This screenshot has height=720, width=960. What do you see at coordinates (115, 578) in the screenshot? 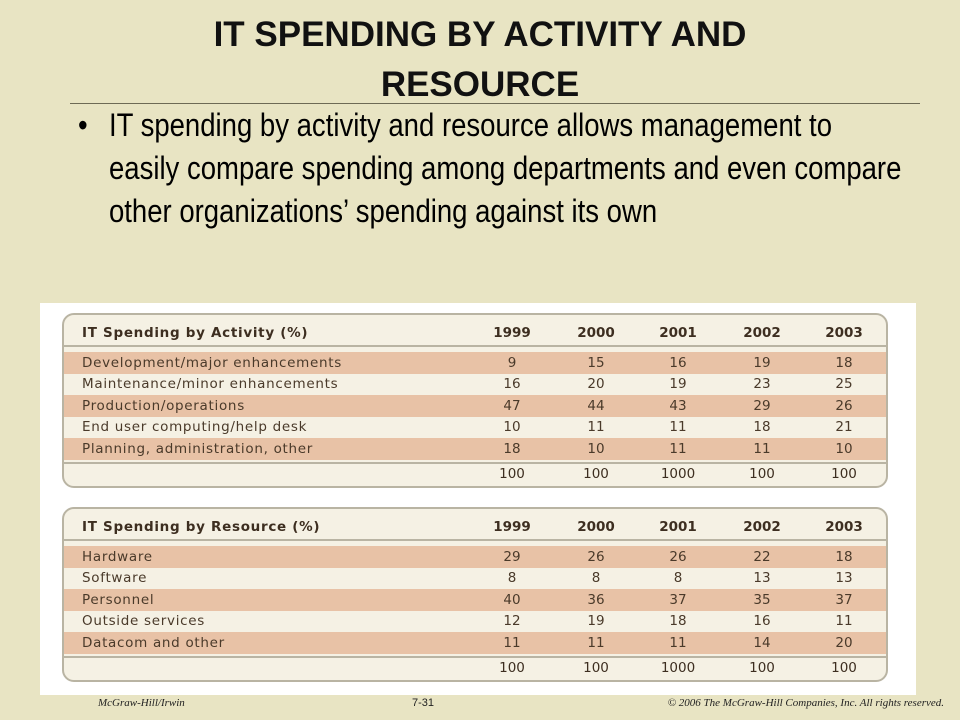
I see `row-label: Software` at bounding box center [115, 578].